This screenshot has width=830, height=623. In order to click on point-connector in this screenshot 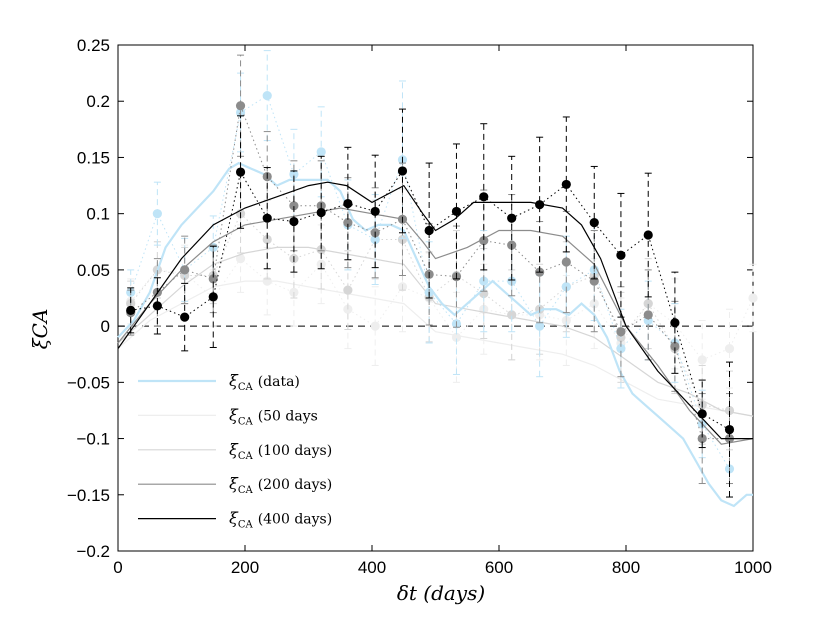, I will do `click(442, 309)`.